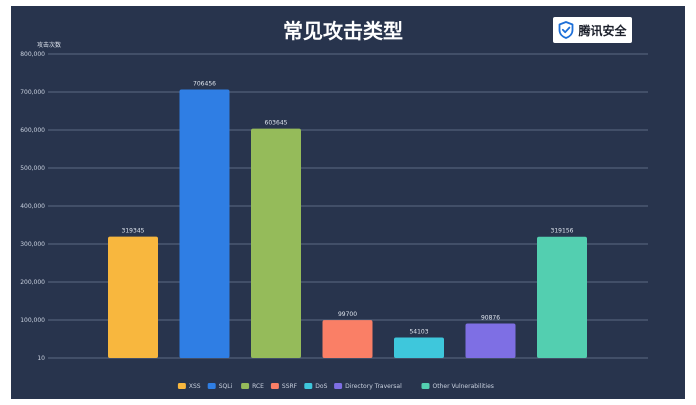 This screenshot has width=696, height=405. Describe the element at coordinates (32, 92) in the screenshot. I see `y-tick-label: 700,000` at that location.